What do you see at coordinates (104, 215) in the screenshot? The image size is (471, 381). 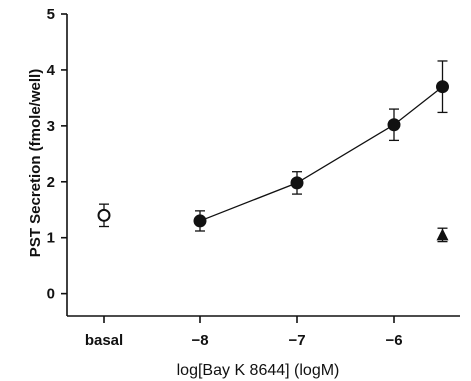 I see `data-point-open-circle` at bounding box center [104, 215].